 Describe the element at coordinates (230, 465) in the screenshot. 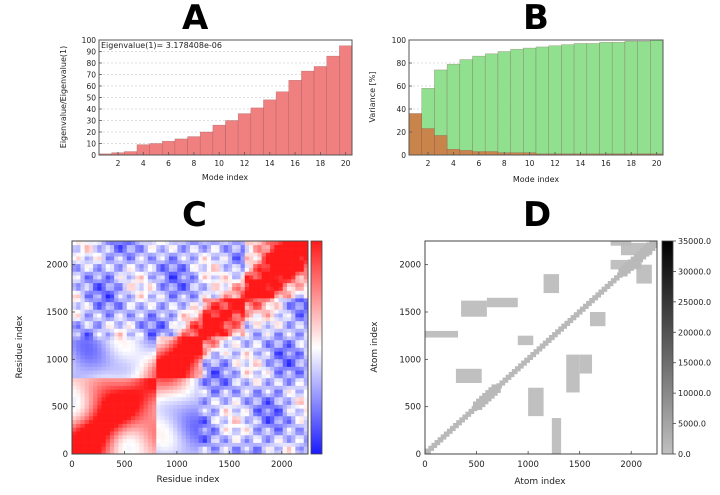

I see `chart-c-xtick-label: 1500` at that location.